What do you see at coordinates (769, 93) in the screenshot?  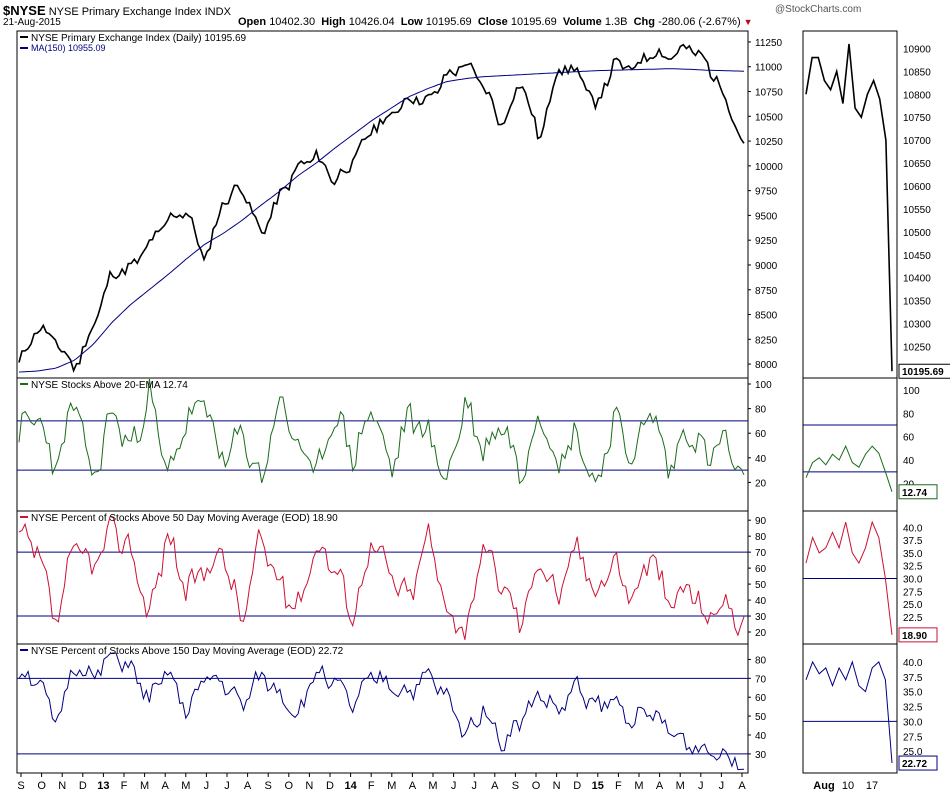 I see `y-tick-label: 10750` at bounding box center [769, 93].